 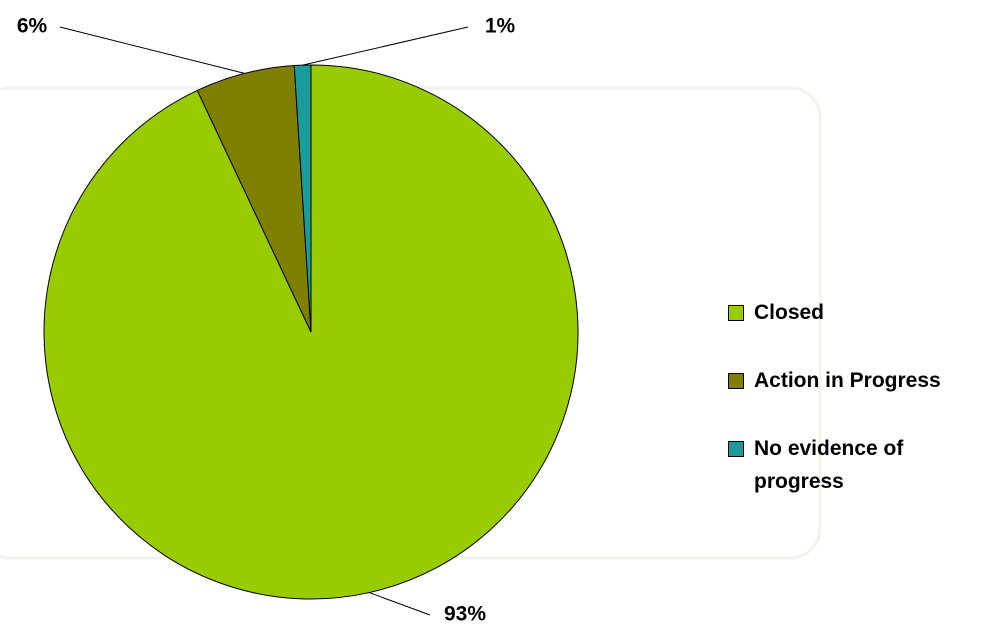 I want to click on data-label: 93%, so click(x=465, y=614).